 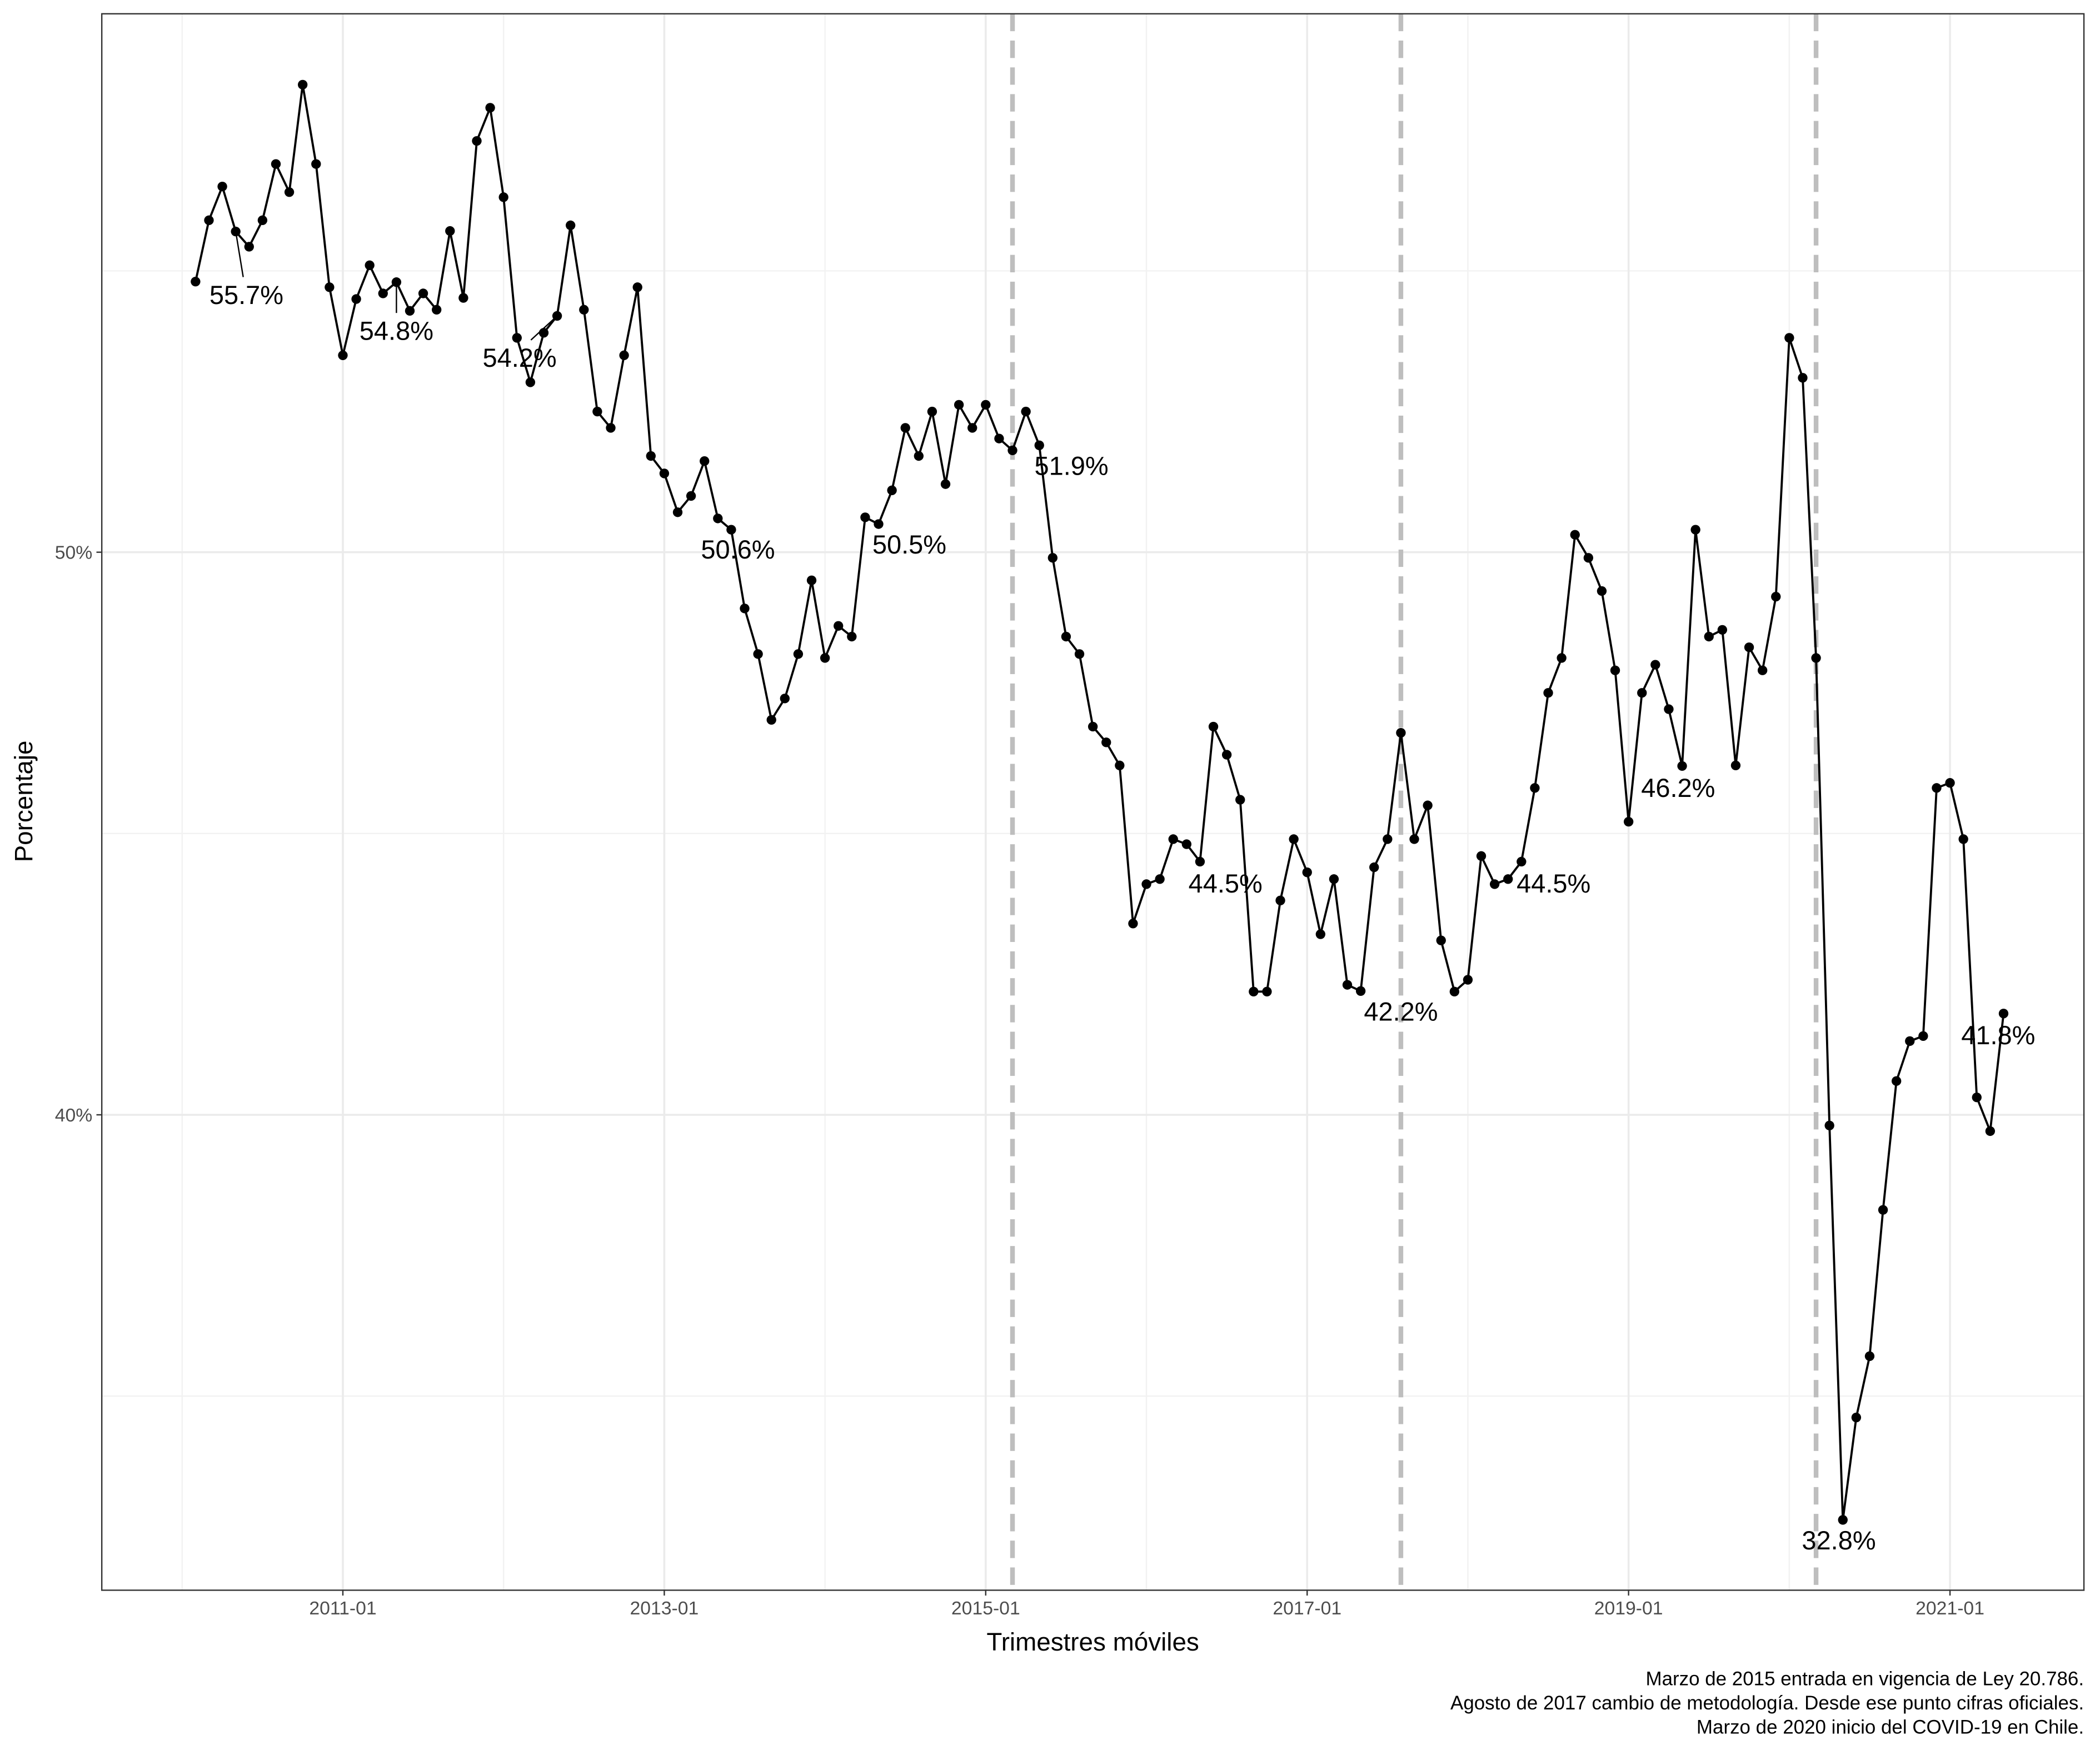 What do you see at coordinates (1678, 787) in the screenshot?
I see `data-label: 46.2%` at bounding box center [1678, 787].